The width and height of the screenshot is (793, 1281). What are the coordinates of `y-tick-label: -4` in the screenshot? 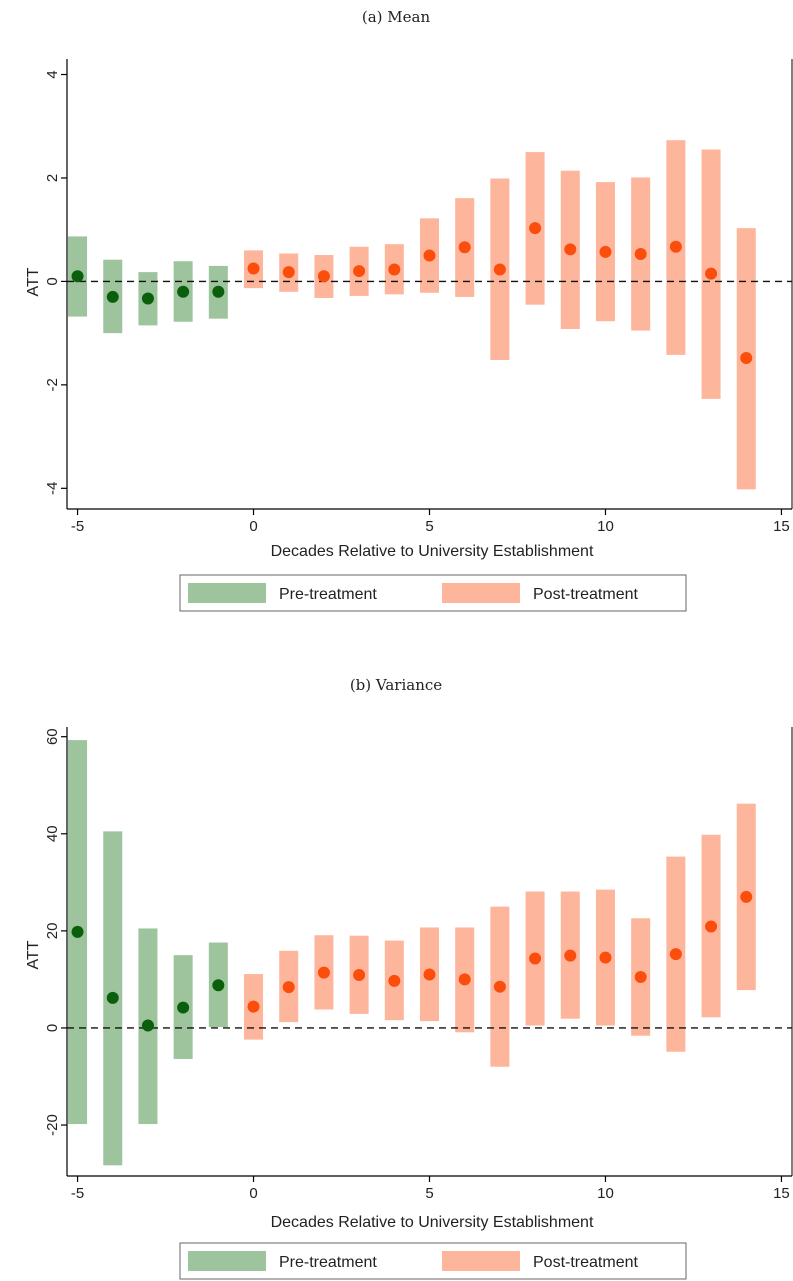 It's located at (52, 488).